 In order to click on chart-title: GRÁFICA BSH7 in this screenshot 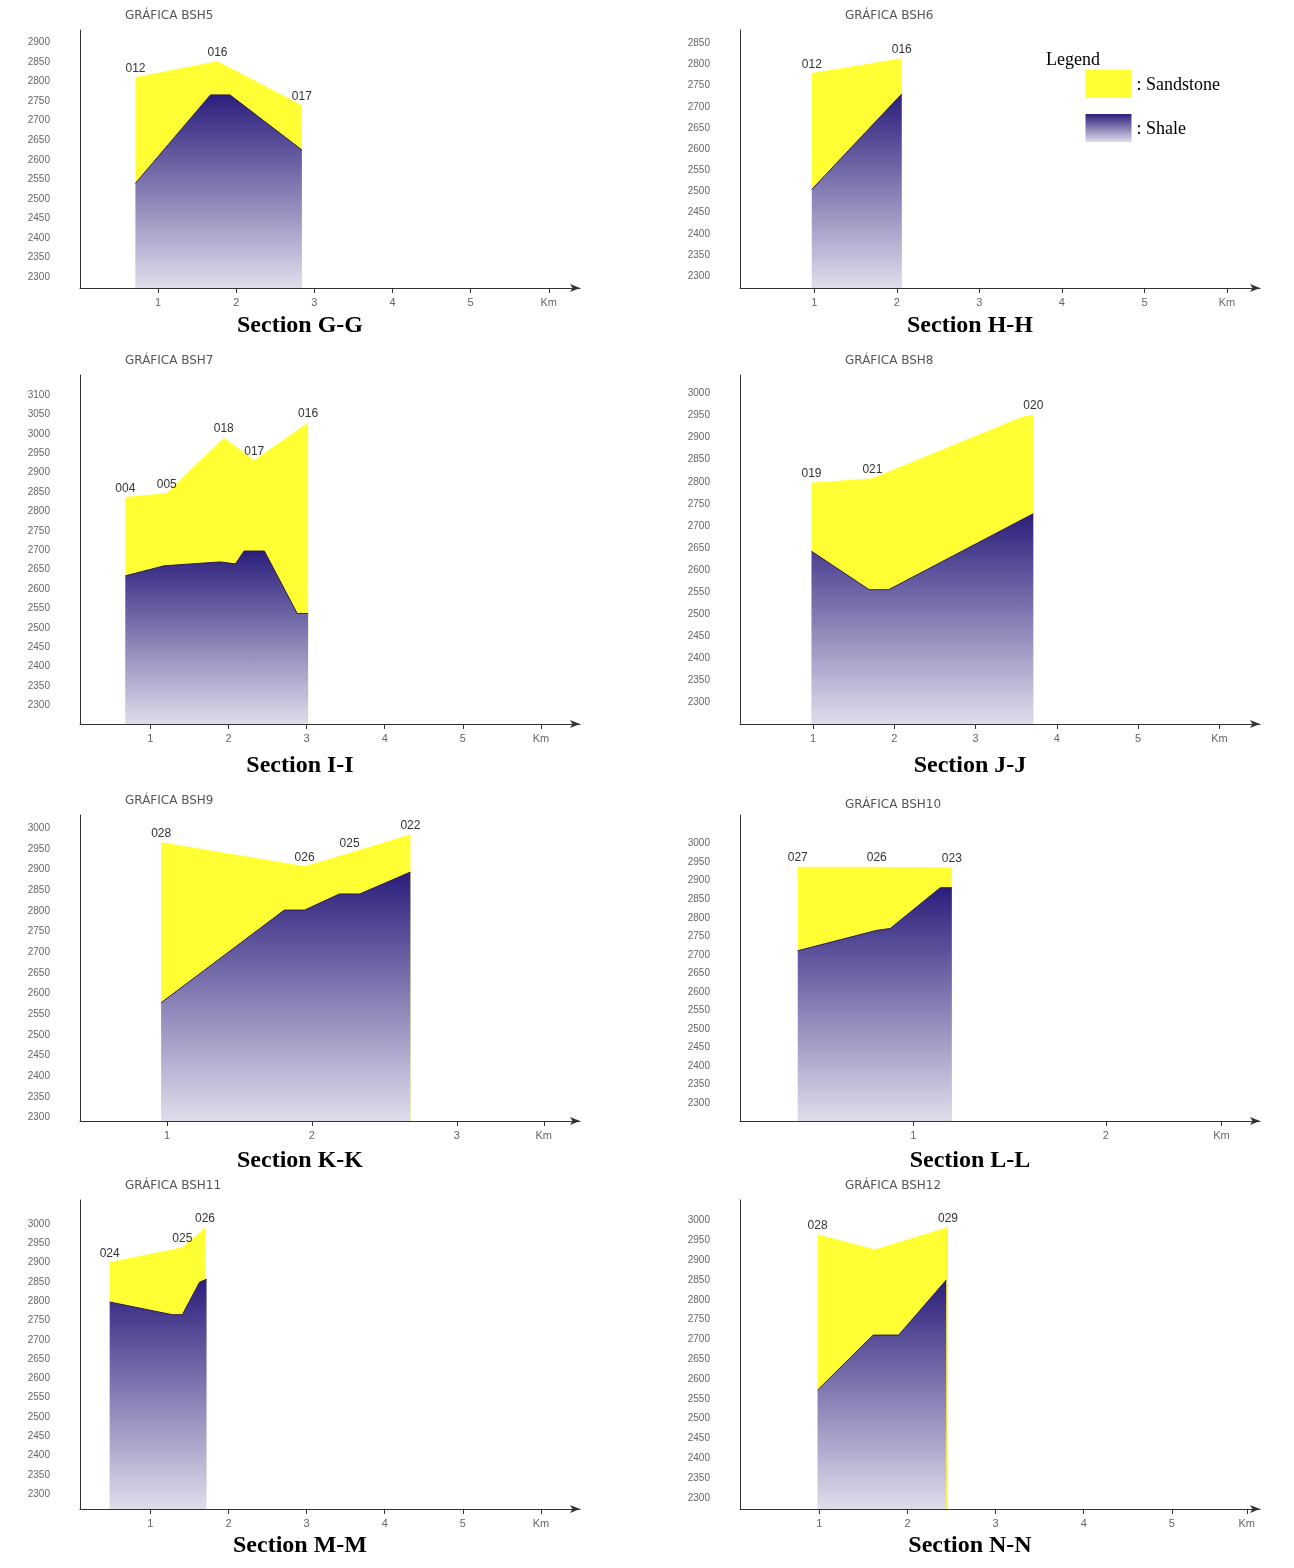, I will do `click(169, 359)`.